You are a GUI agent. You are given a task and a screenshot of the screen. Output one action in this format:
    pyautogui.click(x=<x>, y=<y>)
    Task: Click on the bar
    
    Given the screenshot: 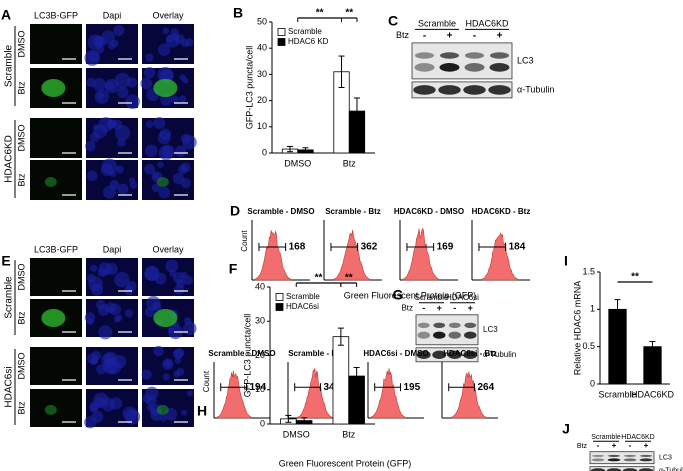 What is the action you would take?
    pyautogui.click(x=617, y=346)
    